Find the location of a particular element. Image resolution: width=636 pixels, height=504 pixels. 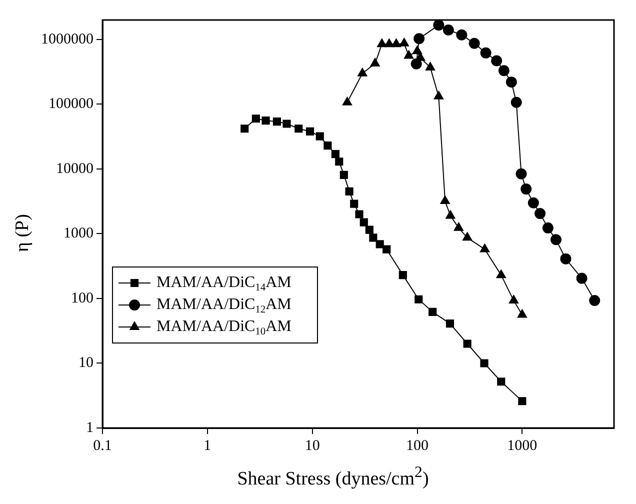

x-tick-label: 100 is located at coordinates (417, 446).